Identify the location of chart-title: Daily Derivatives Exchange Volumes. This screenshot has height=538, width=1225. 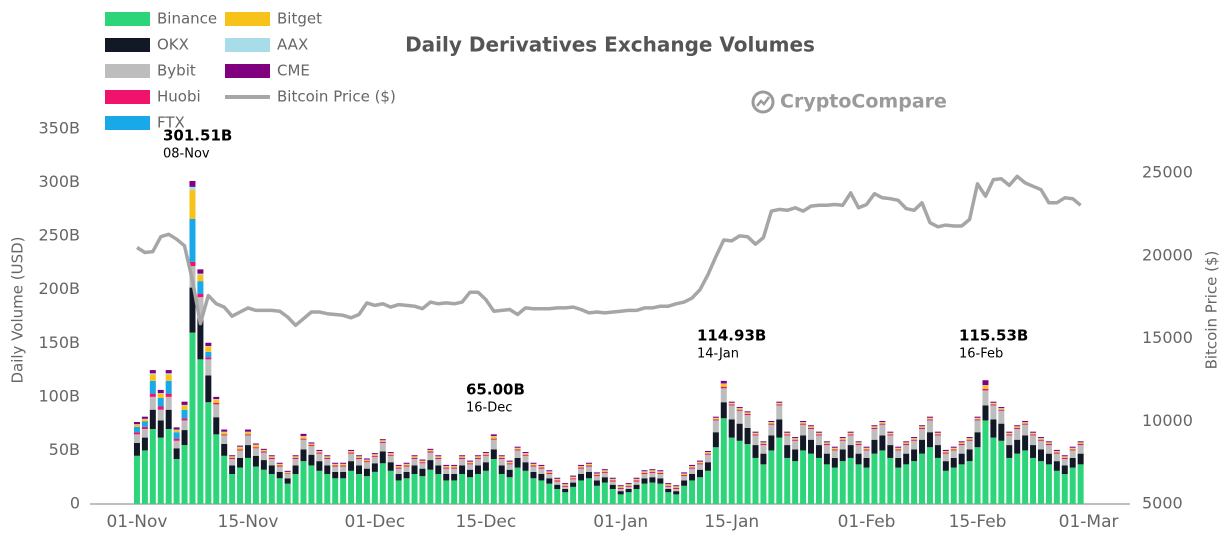
(610, 45).